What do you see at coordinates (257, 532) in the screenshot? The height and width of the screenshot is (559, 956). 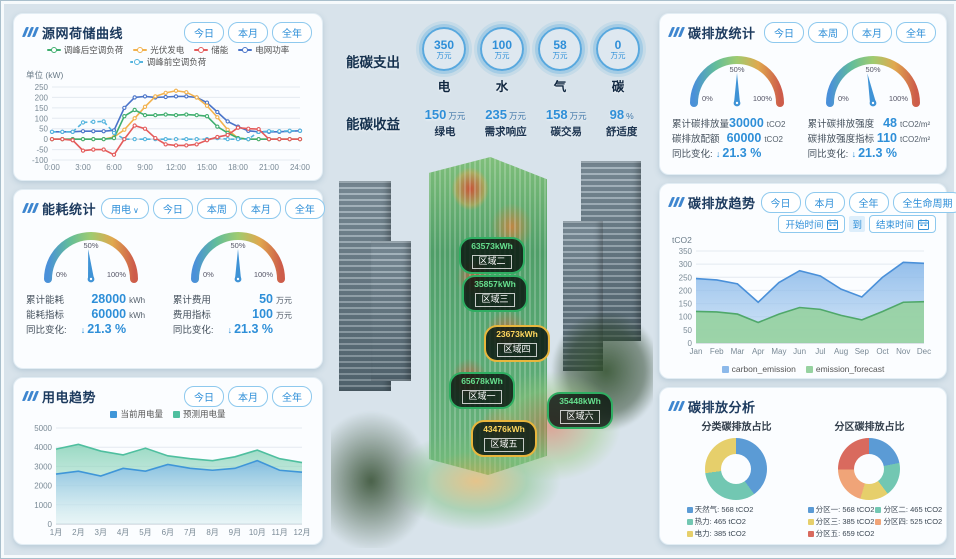 I see `svg-text: 10月` at bounding box center [257, 532].